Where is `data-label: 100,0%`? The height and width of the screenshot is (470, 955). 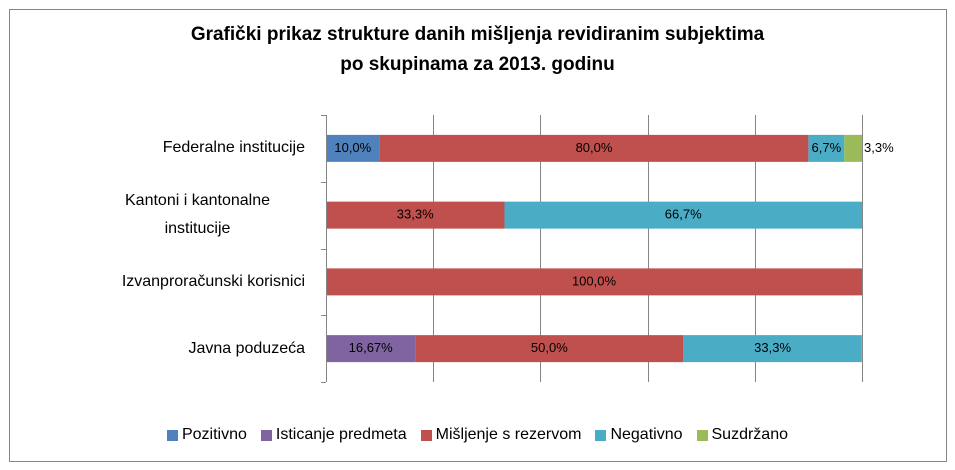 data-label: 100,0% is located at coordinates (594, 280).